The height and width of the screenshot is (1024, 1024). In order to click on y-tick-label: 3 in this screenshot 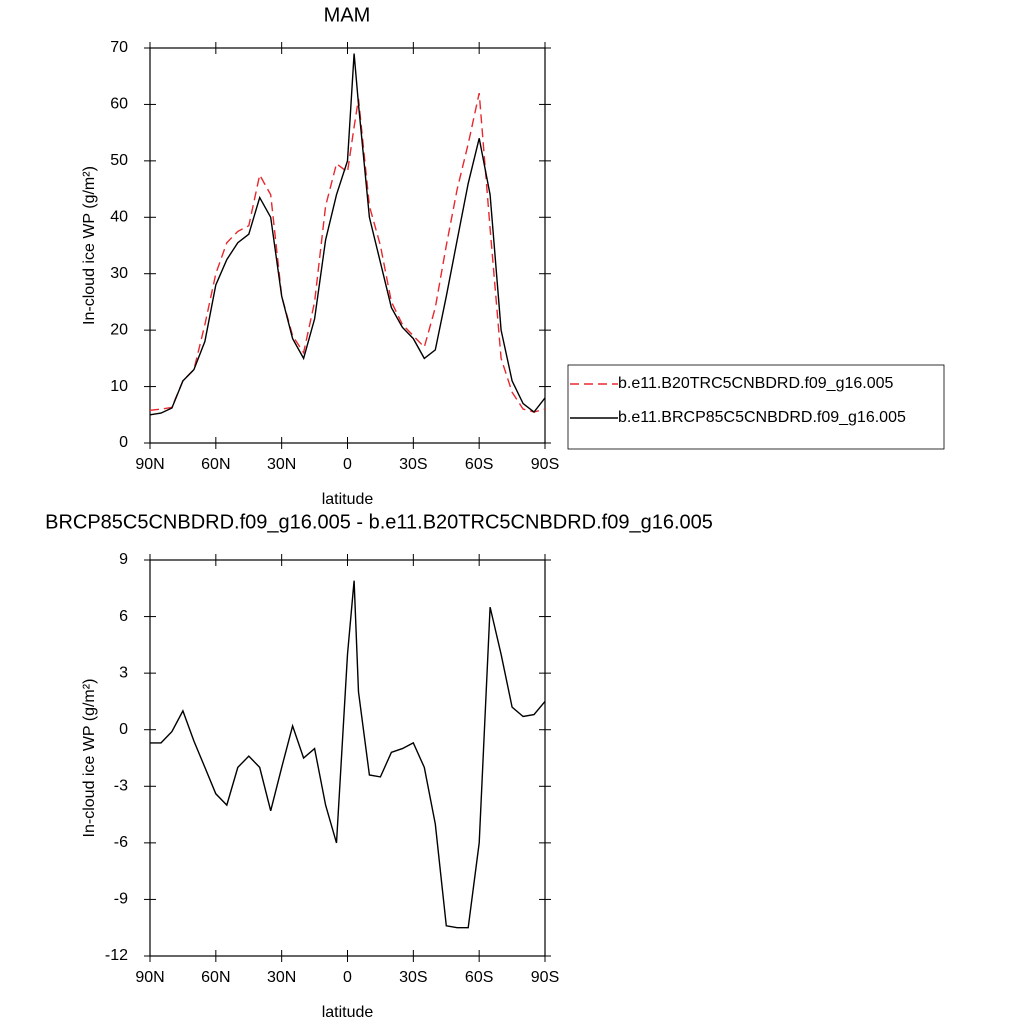, I will do `click(123, 672)`.